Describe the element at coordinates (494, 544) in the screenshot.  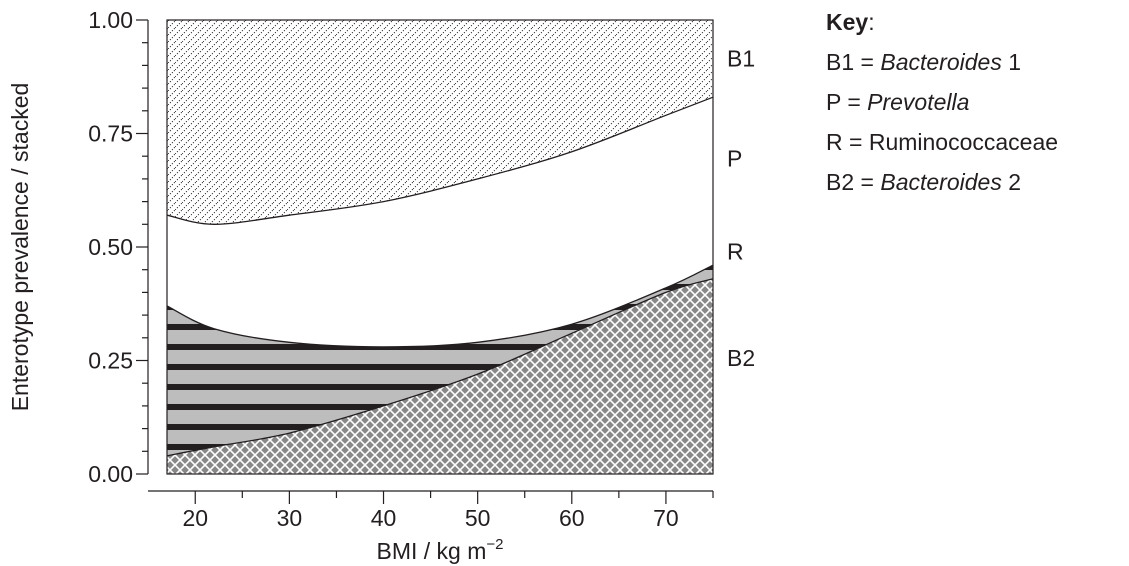
I see `x-axis-title-exponent: −2` at that location.